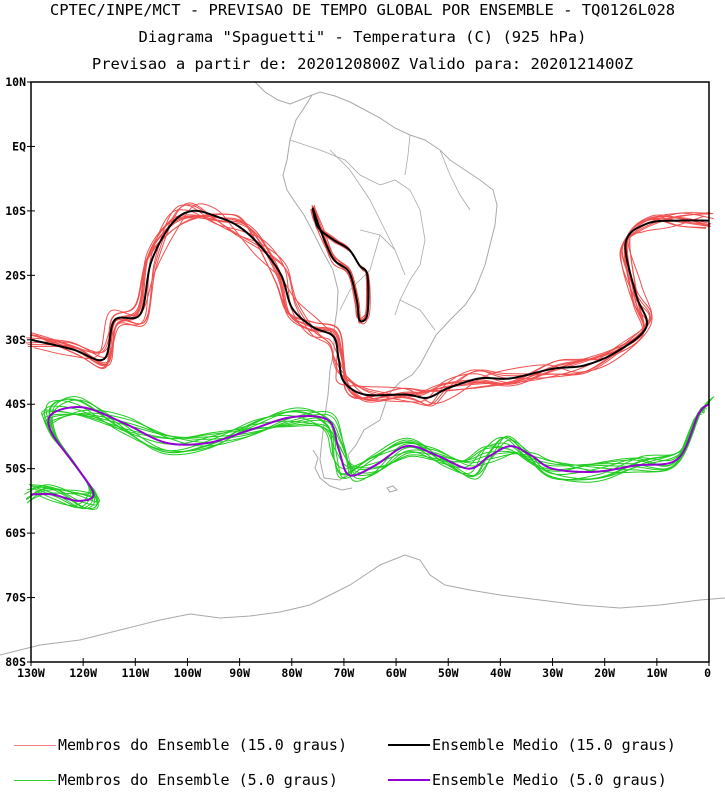  I want to click on weddell-coast-outline, so click(564, 581).